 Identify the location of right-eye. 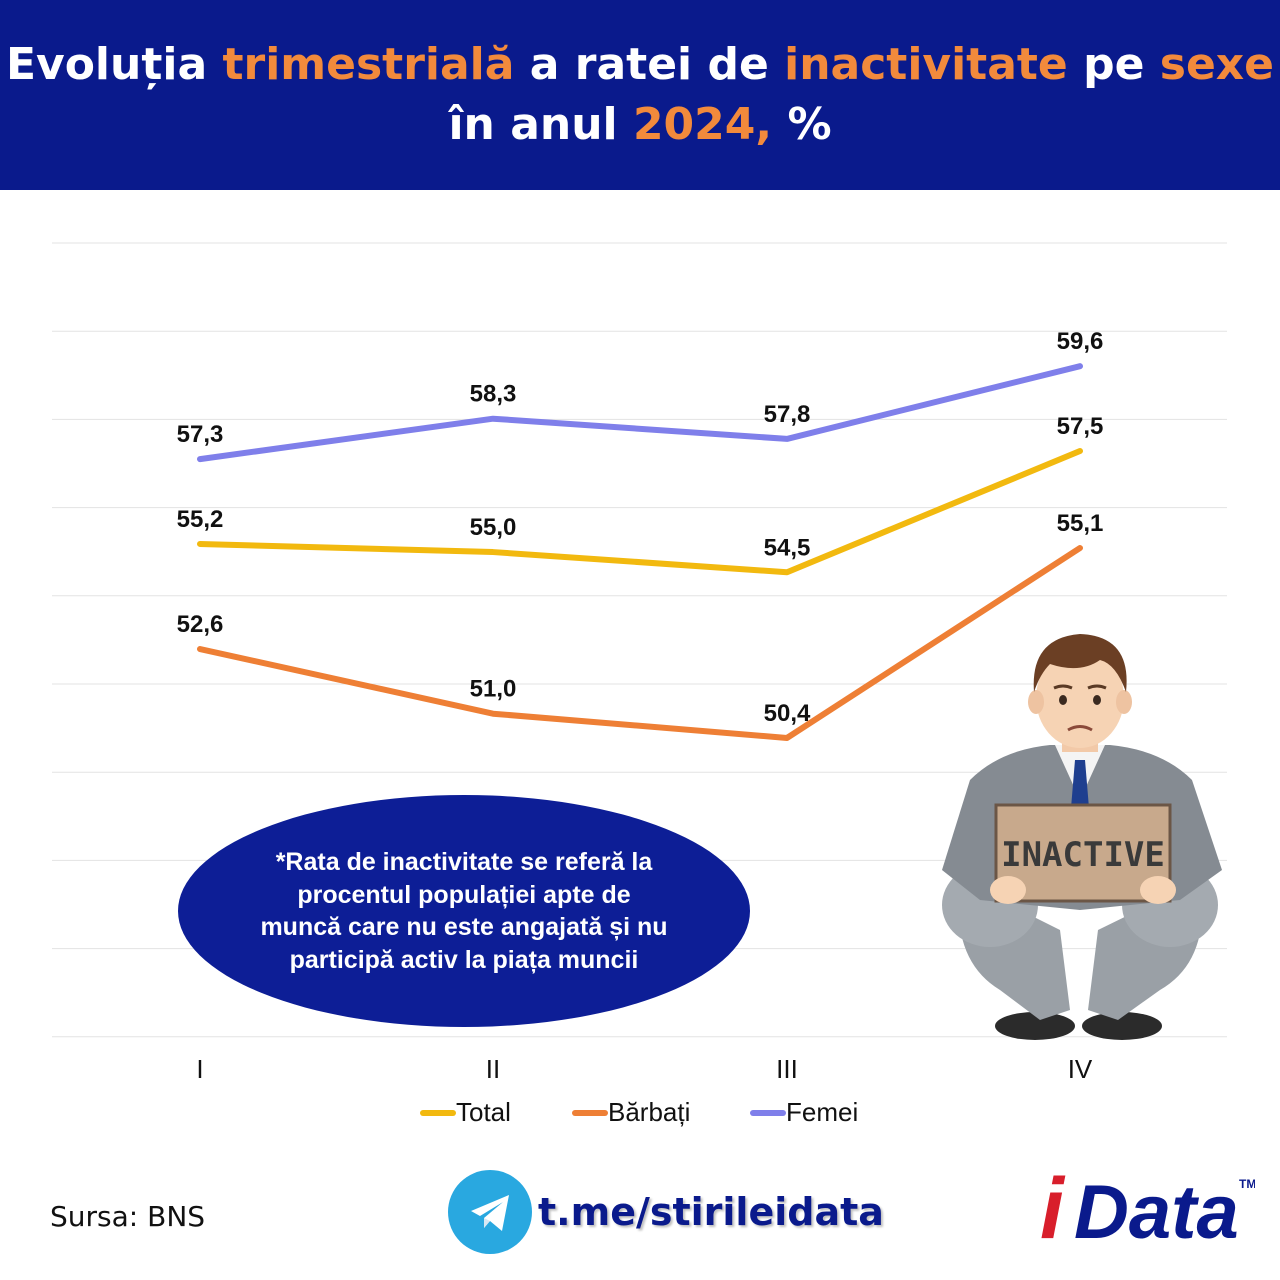
(1097, 700).